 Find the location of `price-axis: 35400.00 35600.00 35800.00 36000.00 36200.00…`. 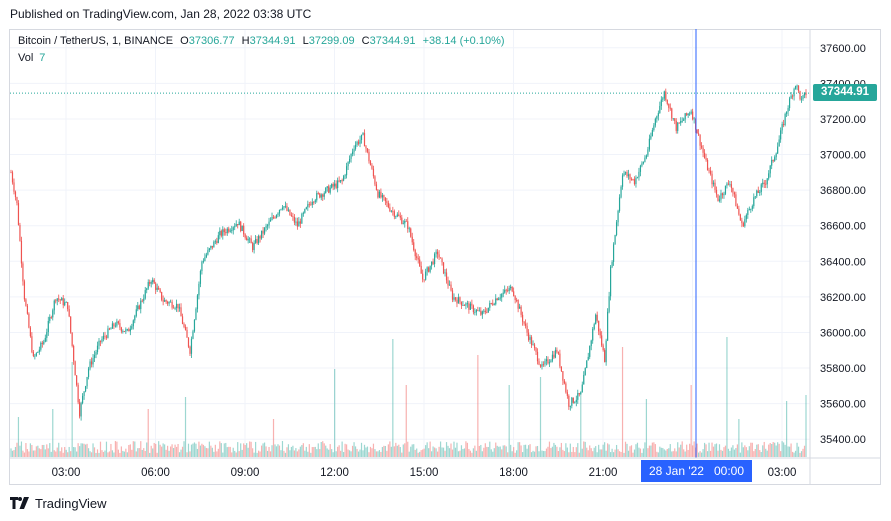

price-axis: 35400.00 35600.00 35800.00 36000.00 36200.00… is located at coordinates (843, 244).